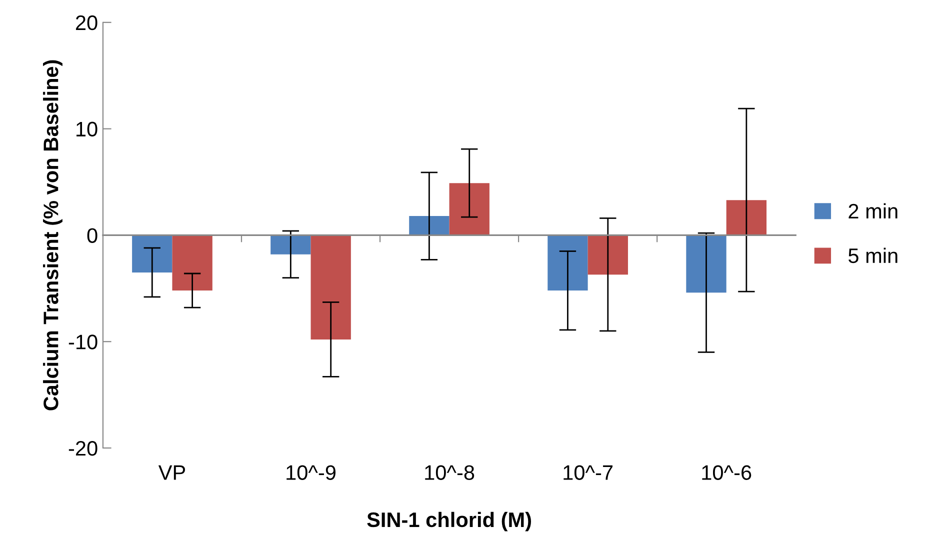 The width and height of the screenshot is (936, 560). What do you see at coordinates (311, 472) in the screenshot?
I see `x-tick-label: 10^-9` at bounding box center [311, 472].